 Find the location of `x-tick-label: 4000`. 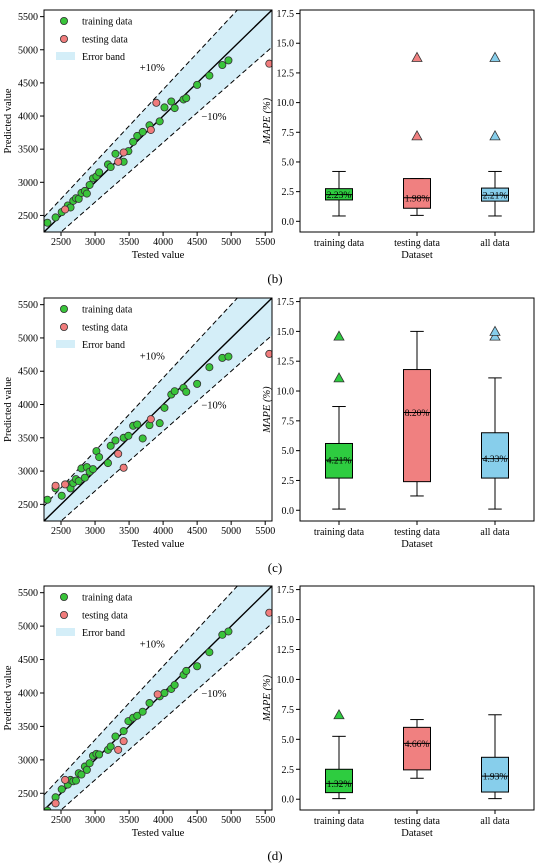

x-tick-label: 4000 is located at coordinates (163, 242).